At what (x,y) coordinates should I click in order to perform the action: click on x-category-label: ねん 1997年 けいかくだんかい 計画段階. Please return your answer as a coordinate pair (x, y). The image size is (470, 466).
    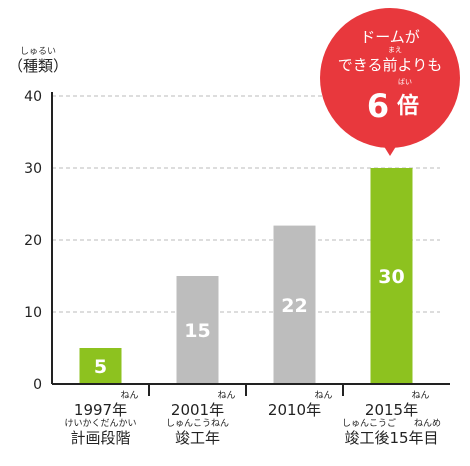
    Looking at the image, I should click on (101, 419).